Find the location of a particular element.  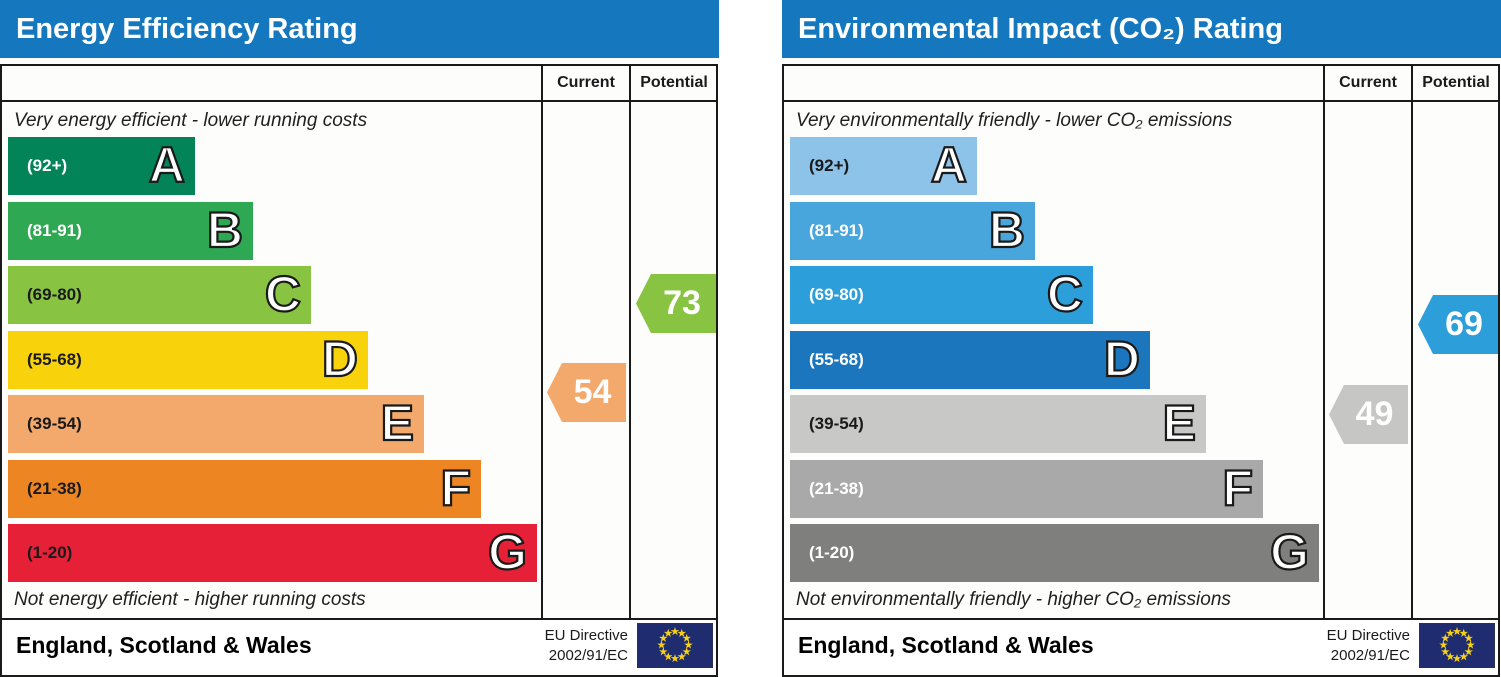

current-rating-value: 54 is located at coordinates (592, 392).